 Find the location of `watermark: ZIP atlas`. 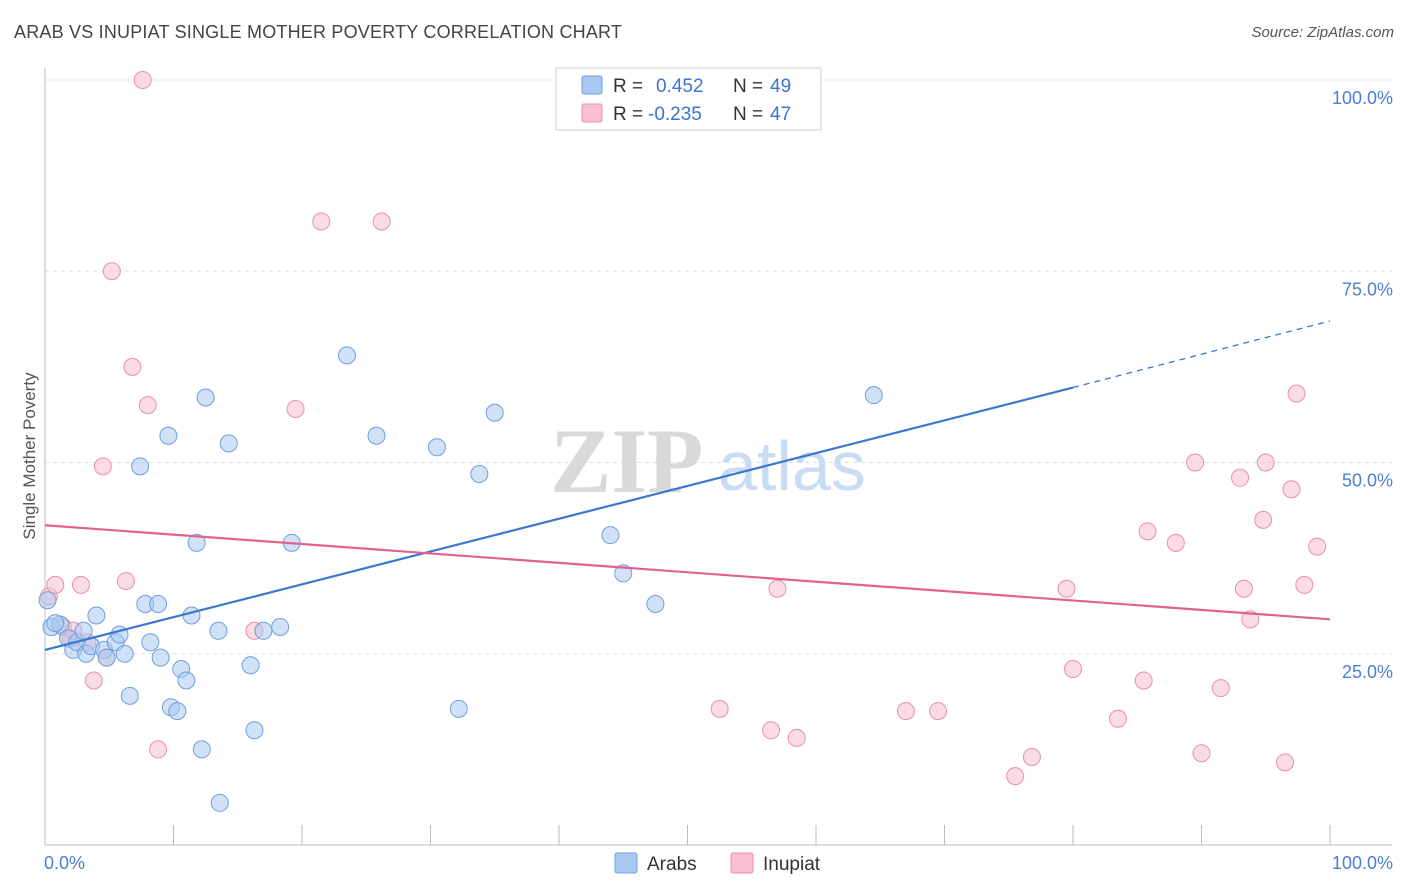

watermark: ZIP atlas is located at coordinates (708, 461).